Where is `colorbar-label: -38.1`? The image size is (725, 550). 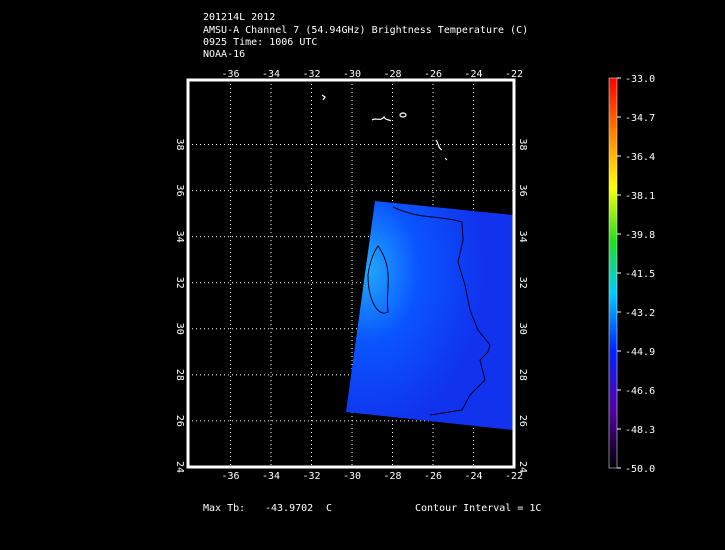
colorbar-label: -38.1 is located at coordinates (640, 196).